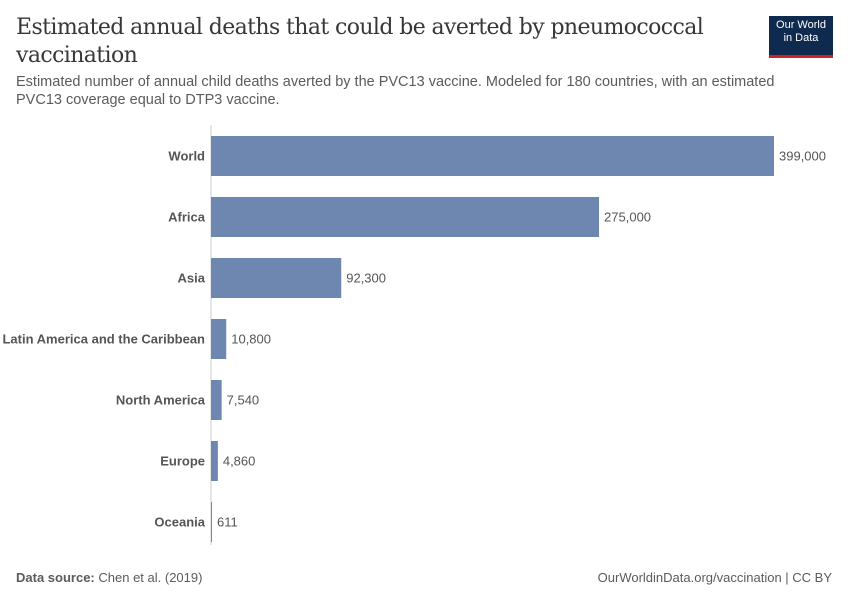 The height and width of the screenshot is (600, 850). I want to click on category-label: North America, so click(161, 400).